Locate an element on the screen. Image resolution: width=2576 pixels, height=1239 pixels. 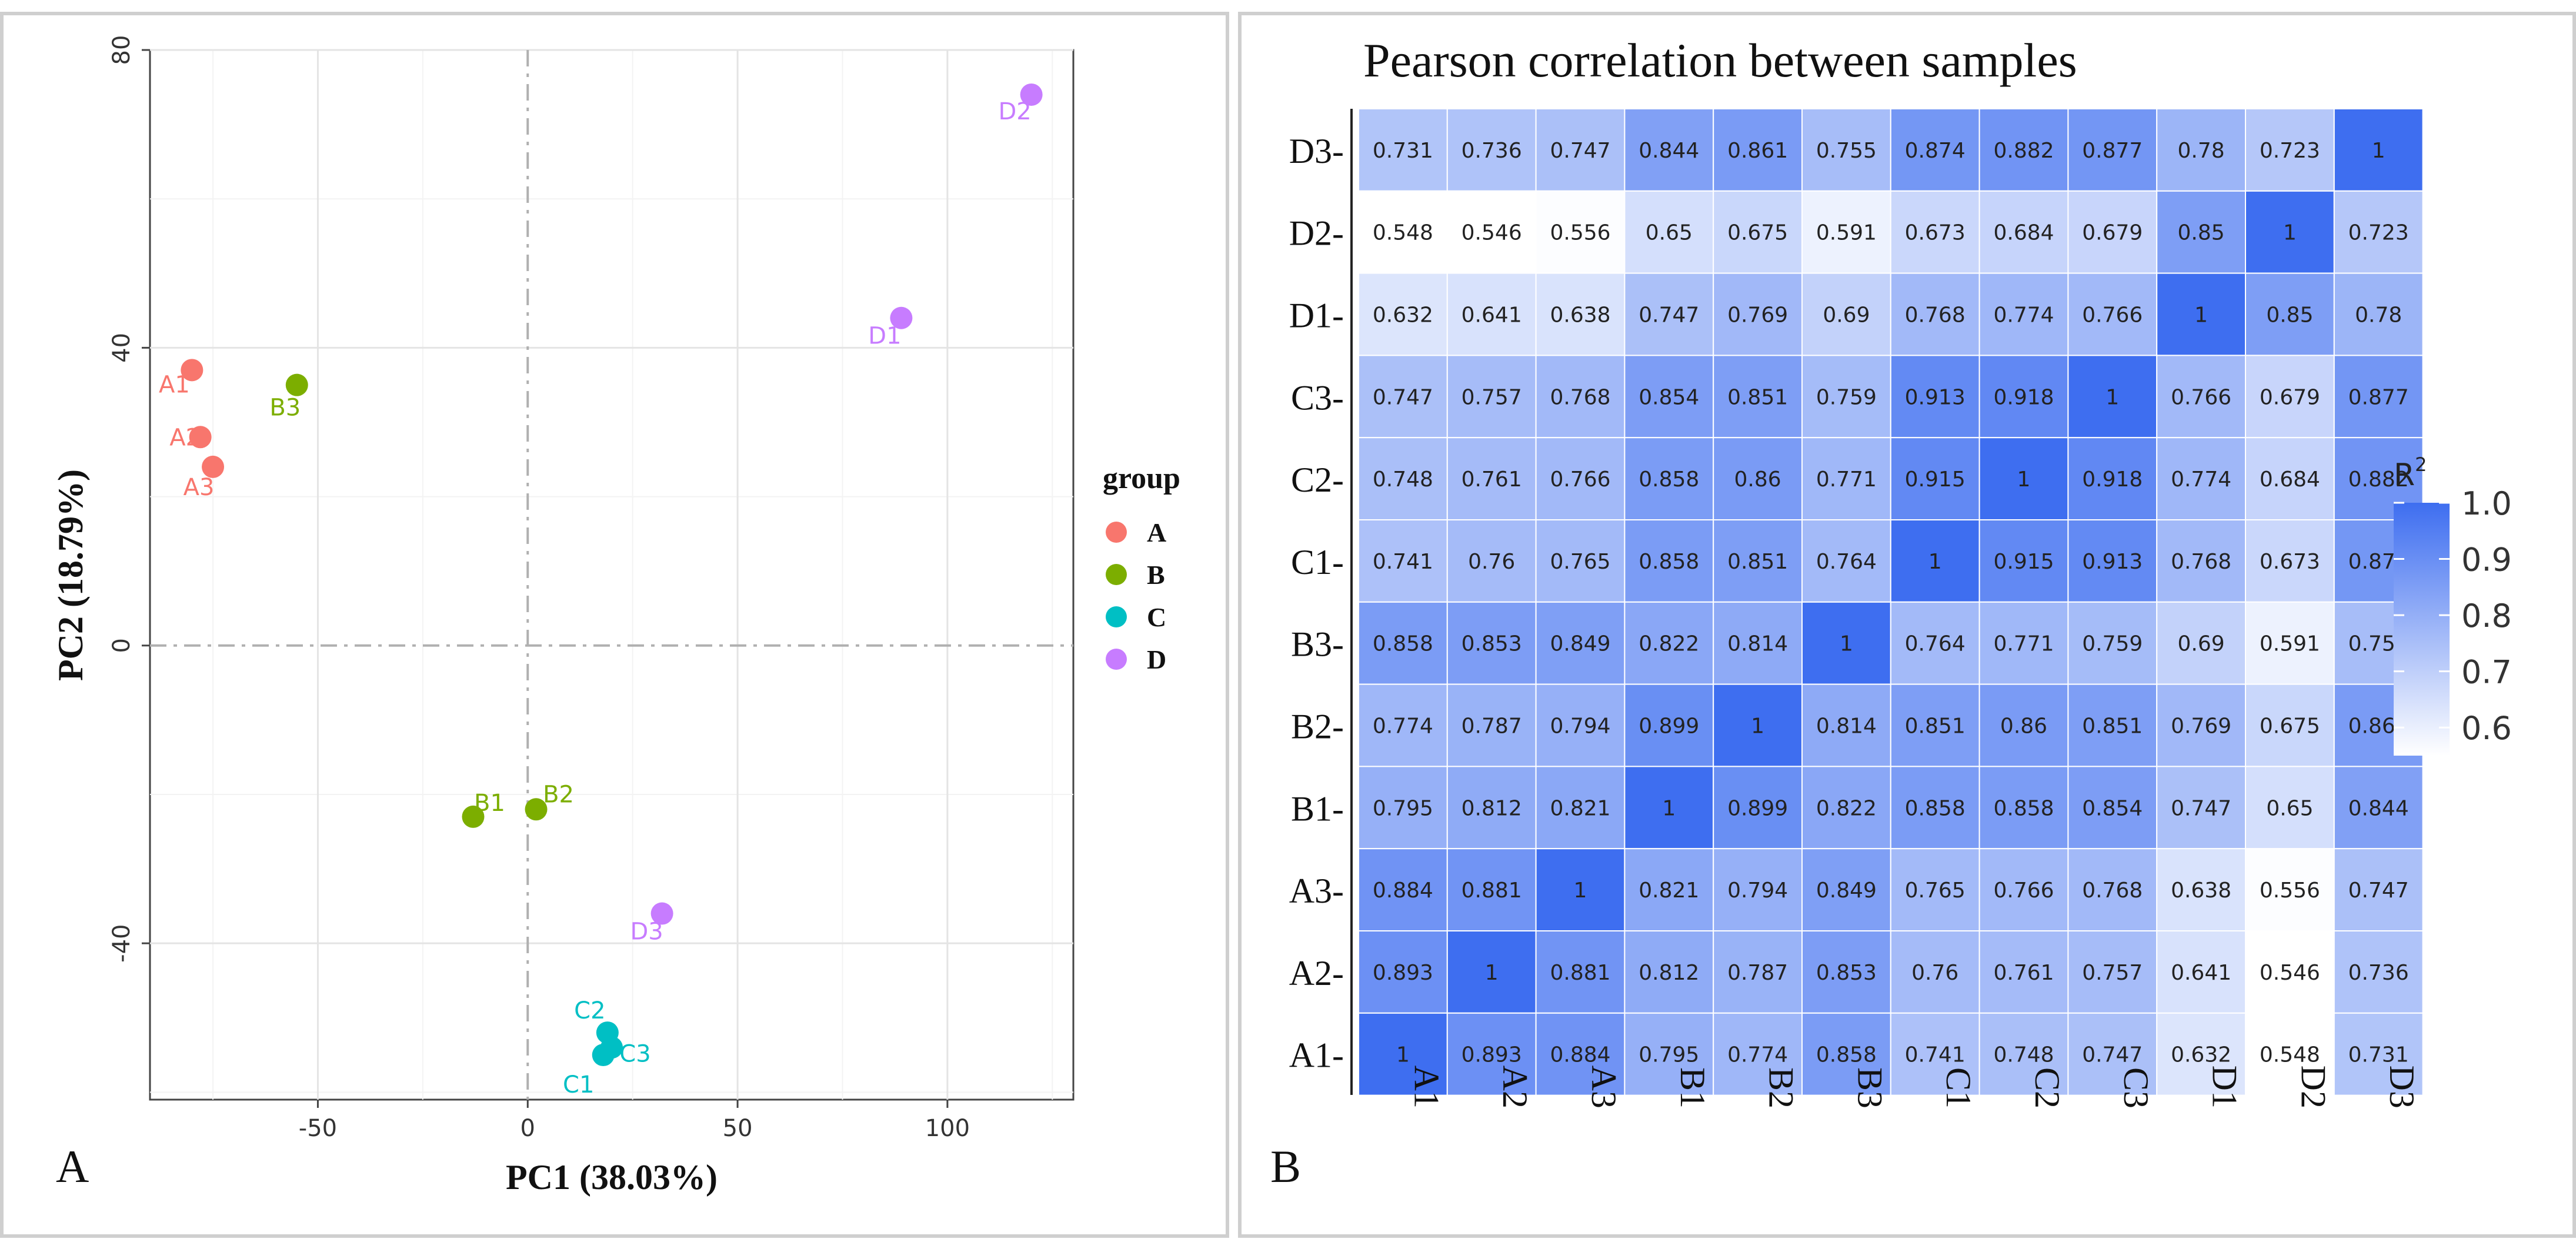
y-category-label: A3- is located at coordinates (1316, 890).